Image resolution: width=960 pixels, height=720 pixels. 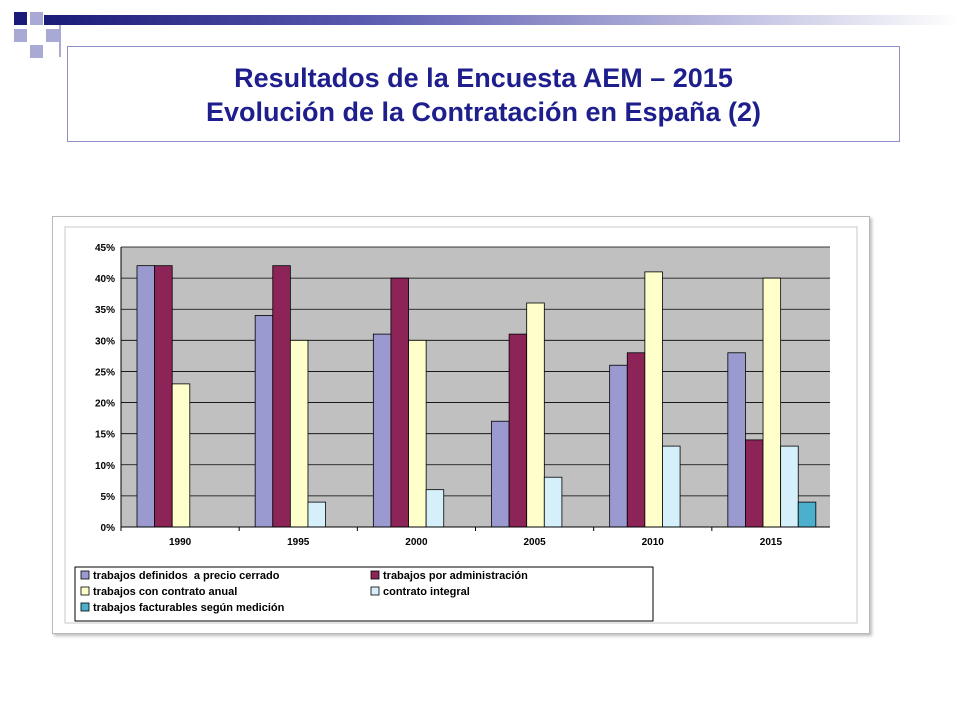 What do you see at coordinates (165, 592) in the screenshot?
I see `legend-label: trabajos con contrato anual` at bounding box center [165, 592].